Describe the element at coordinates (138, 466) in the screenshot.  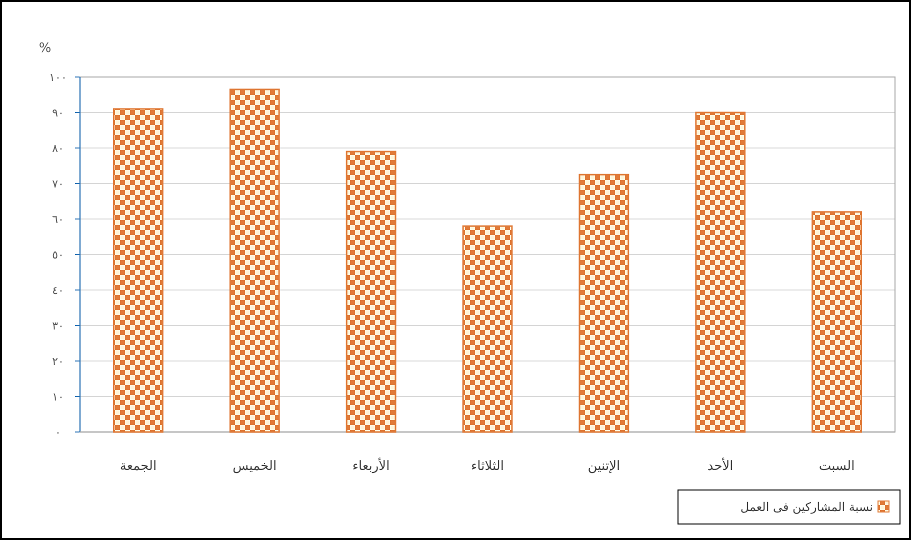
I see `x-tick-label: الجمعة` at that location.